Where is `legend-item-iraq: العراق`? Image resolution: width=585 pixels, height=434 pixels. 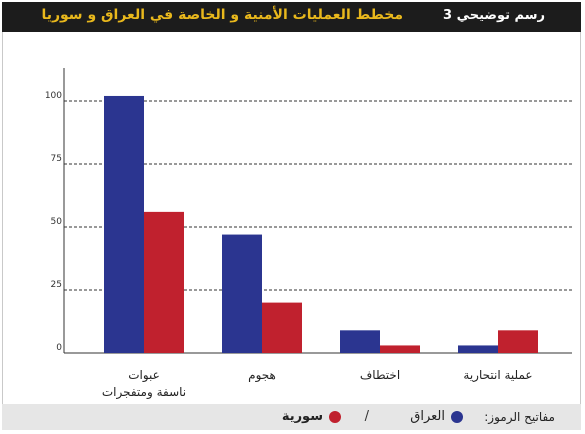
legend-item-iraq: العراق is located at coordinates (436, 416).